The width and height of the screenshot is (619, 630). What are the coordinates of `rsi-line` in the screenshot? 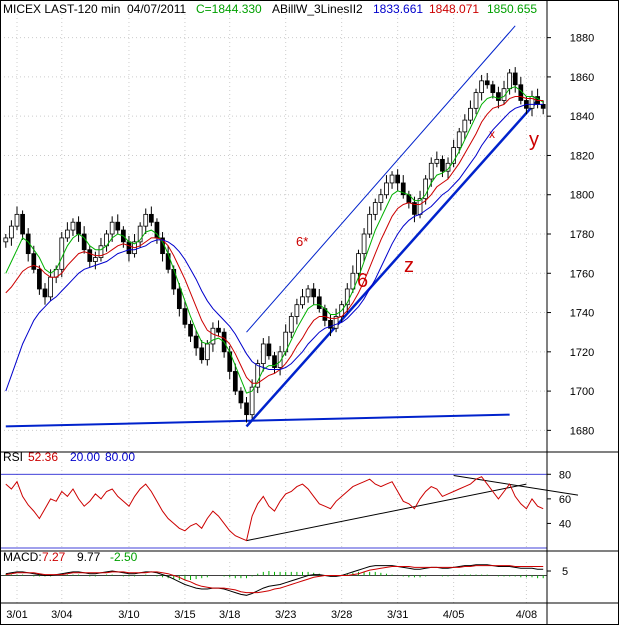 It's located at (274, 509).